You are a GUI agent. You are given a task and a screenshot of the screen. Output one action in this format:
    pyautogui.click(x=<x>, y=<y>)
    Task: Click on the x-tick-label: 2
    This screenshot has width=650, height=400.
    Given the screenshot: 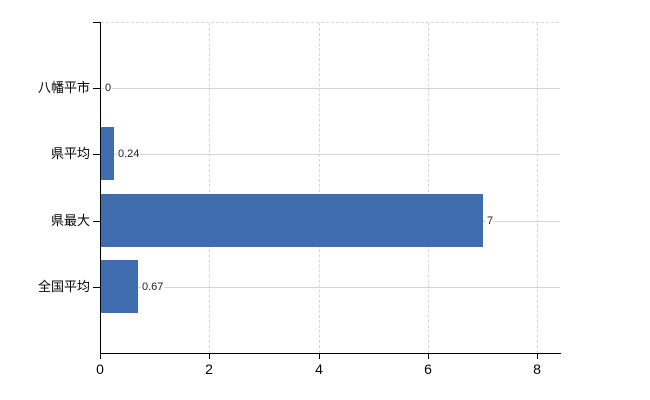 What is the action you would take?
    pyautogui.click(x=209, y=369)
    